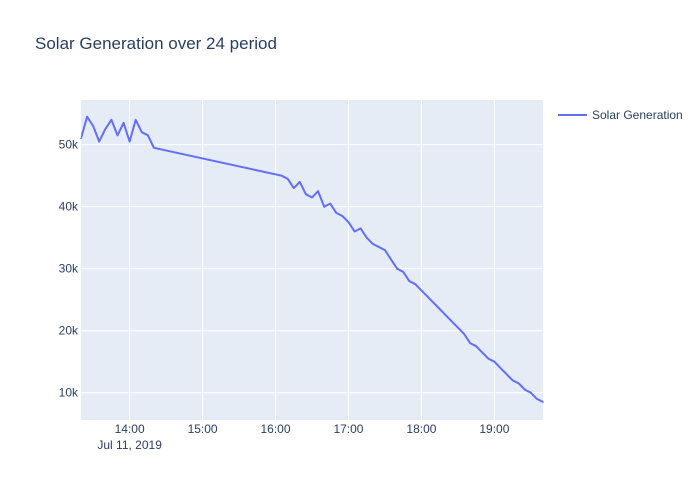  What do you see at coordinates (69, 331) in the screenshot?
I see `y-tick-label: 20k` at bounding box center [69, 331].